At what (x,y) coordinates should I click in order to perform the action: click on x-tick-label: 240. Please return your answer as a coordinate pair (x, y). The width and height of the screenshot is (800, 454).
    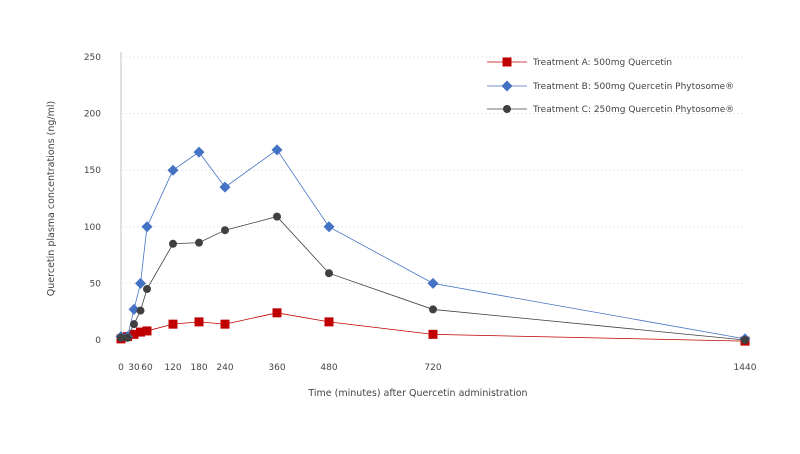
    Looking at the image, I should click on (224, 368).